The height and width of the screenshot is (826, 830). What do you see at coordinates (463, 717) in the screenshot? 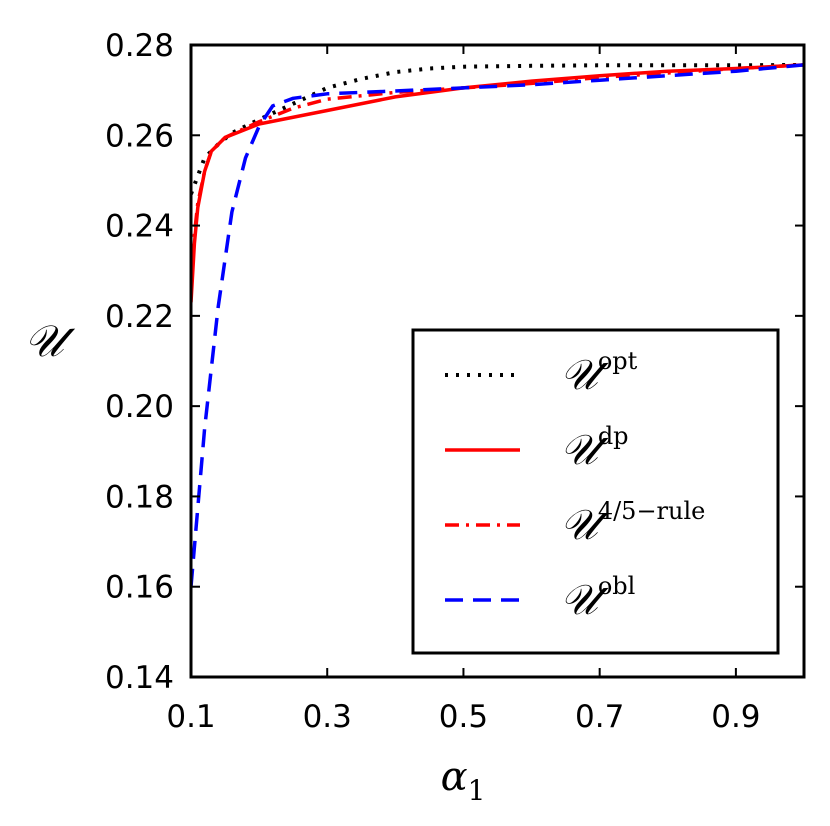
I see `x-tick-label: 0.5` at bounding box center [463, 717].